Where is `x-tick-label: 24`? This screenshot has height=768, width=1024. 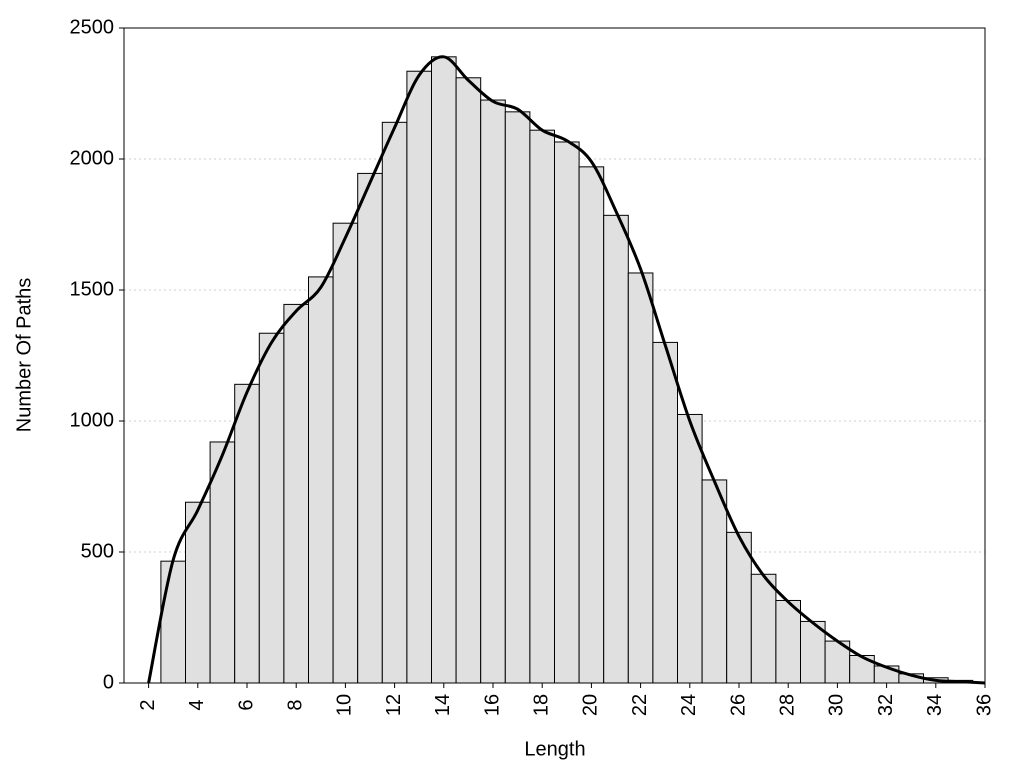
x-tick-label: 24 is located at coordinates (689, 705).